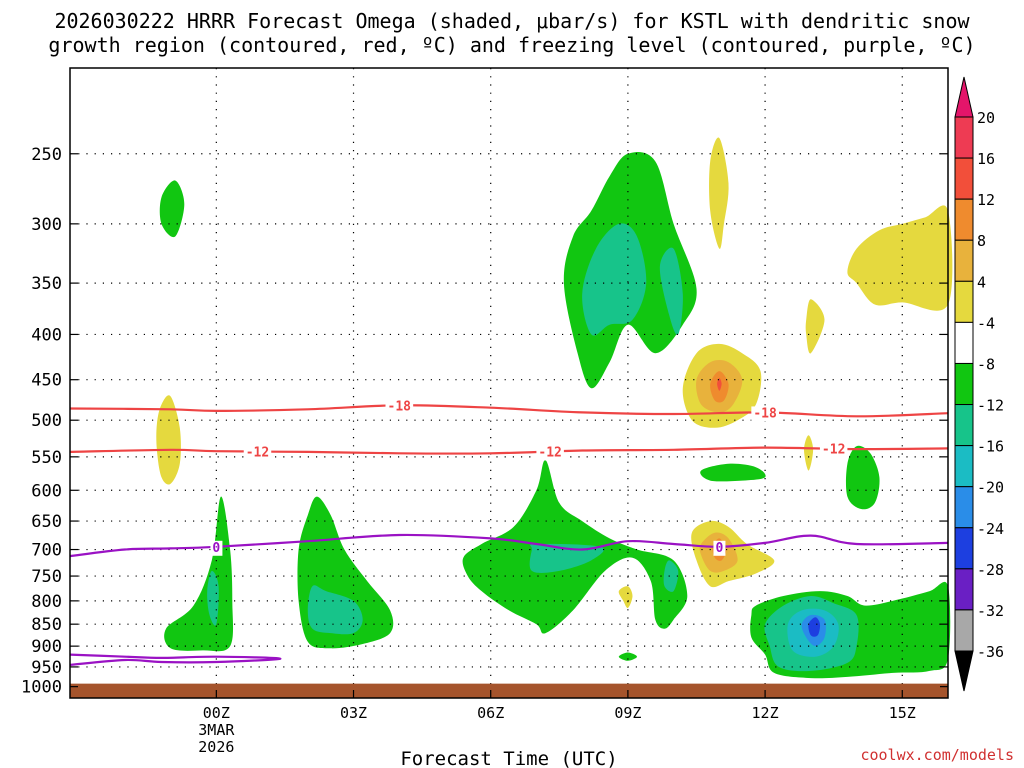  What do you see at coordinates (46, 602) in the screenshot?
I see `y-tick-label-800: 800` at bounding box center [46, 602].